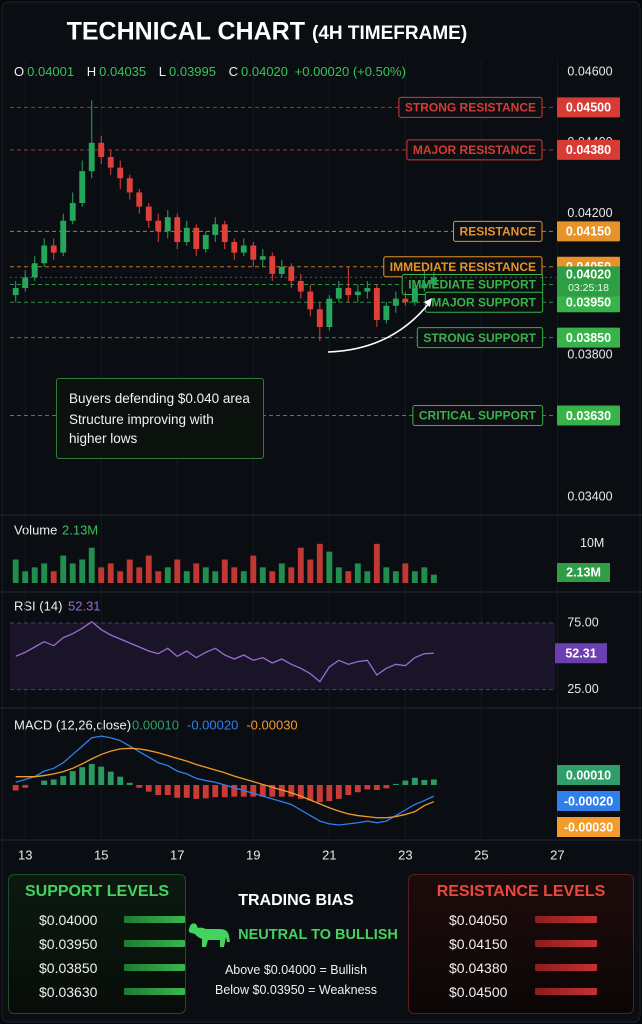 The width and height of the screenshot is (642, 1024). What do you see at coordinates (68, 991) in the screenshot?
I see `level: $0.03630` at bounding box center [68, 991].